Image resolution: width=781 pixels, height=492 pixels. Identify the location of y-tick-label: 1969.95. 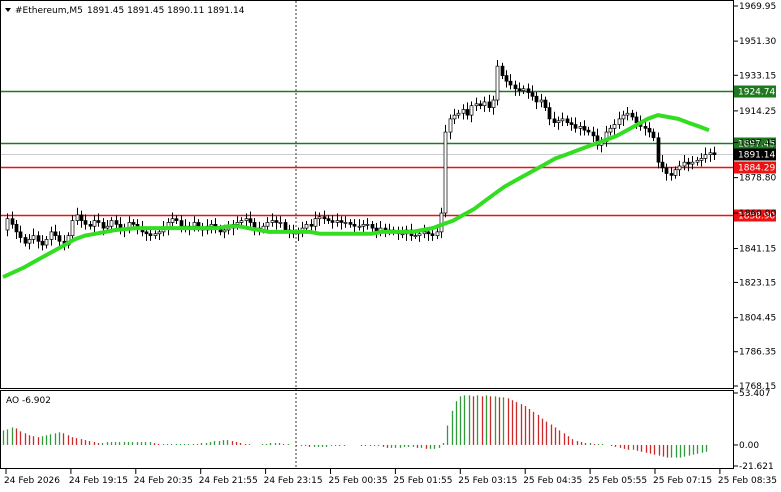
(757, 7).